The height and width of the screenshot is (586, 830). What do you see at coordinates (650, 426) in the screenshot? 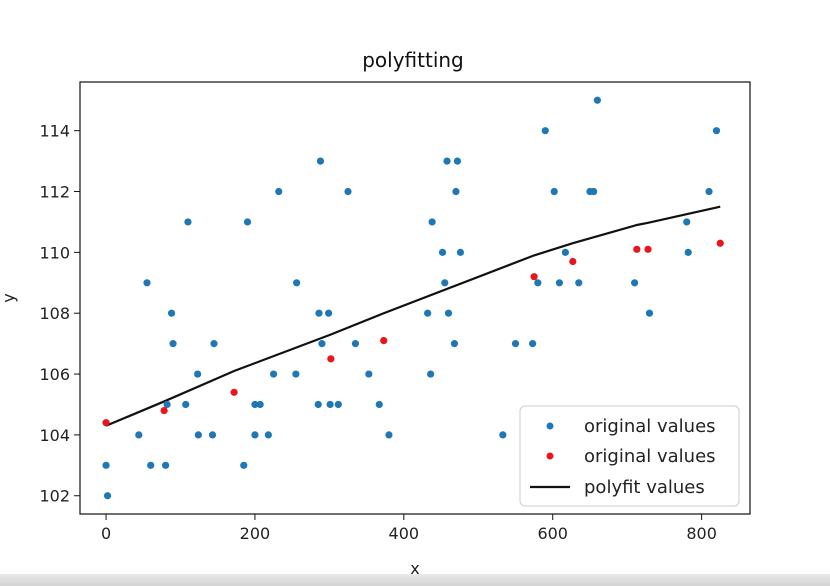
I see `legend-label-original-values-blue: original values` at bounding box center [650, 426].